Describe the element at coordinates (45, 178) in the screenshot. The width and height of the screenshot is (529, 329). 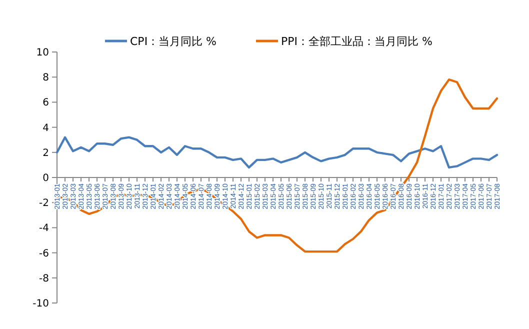
I see `y-tick-label: 0` at that location.